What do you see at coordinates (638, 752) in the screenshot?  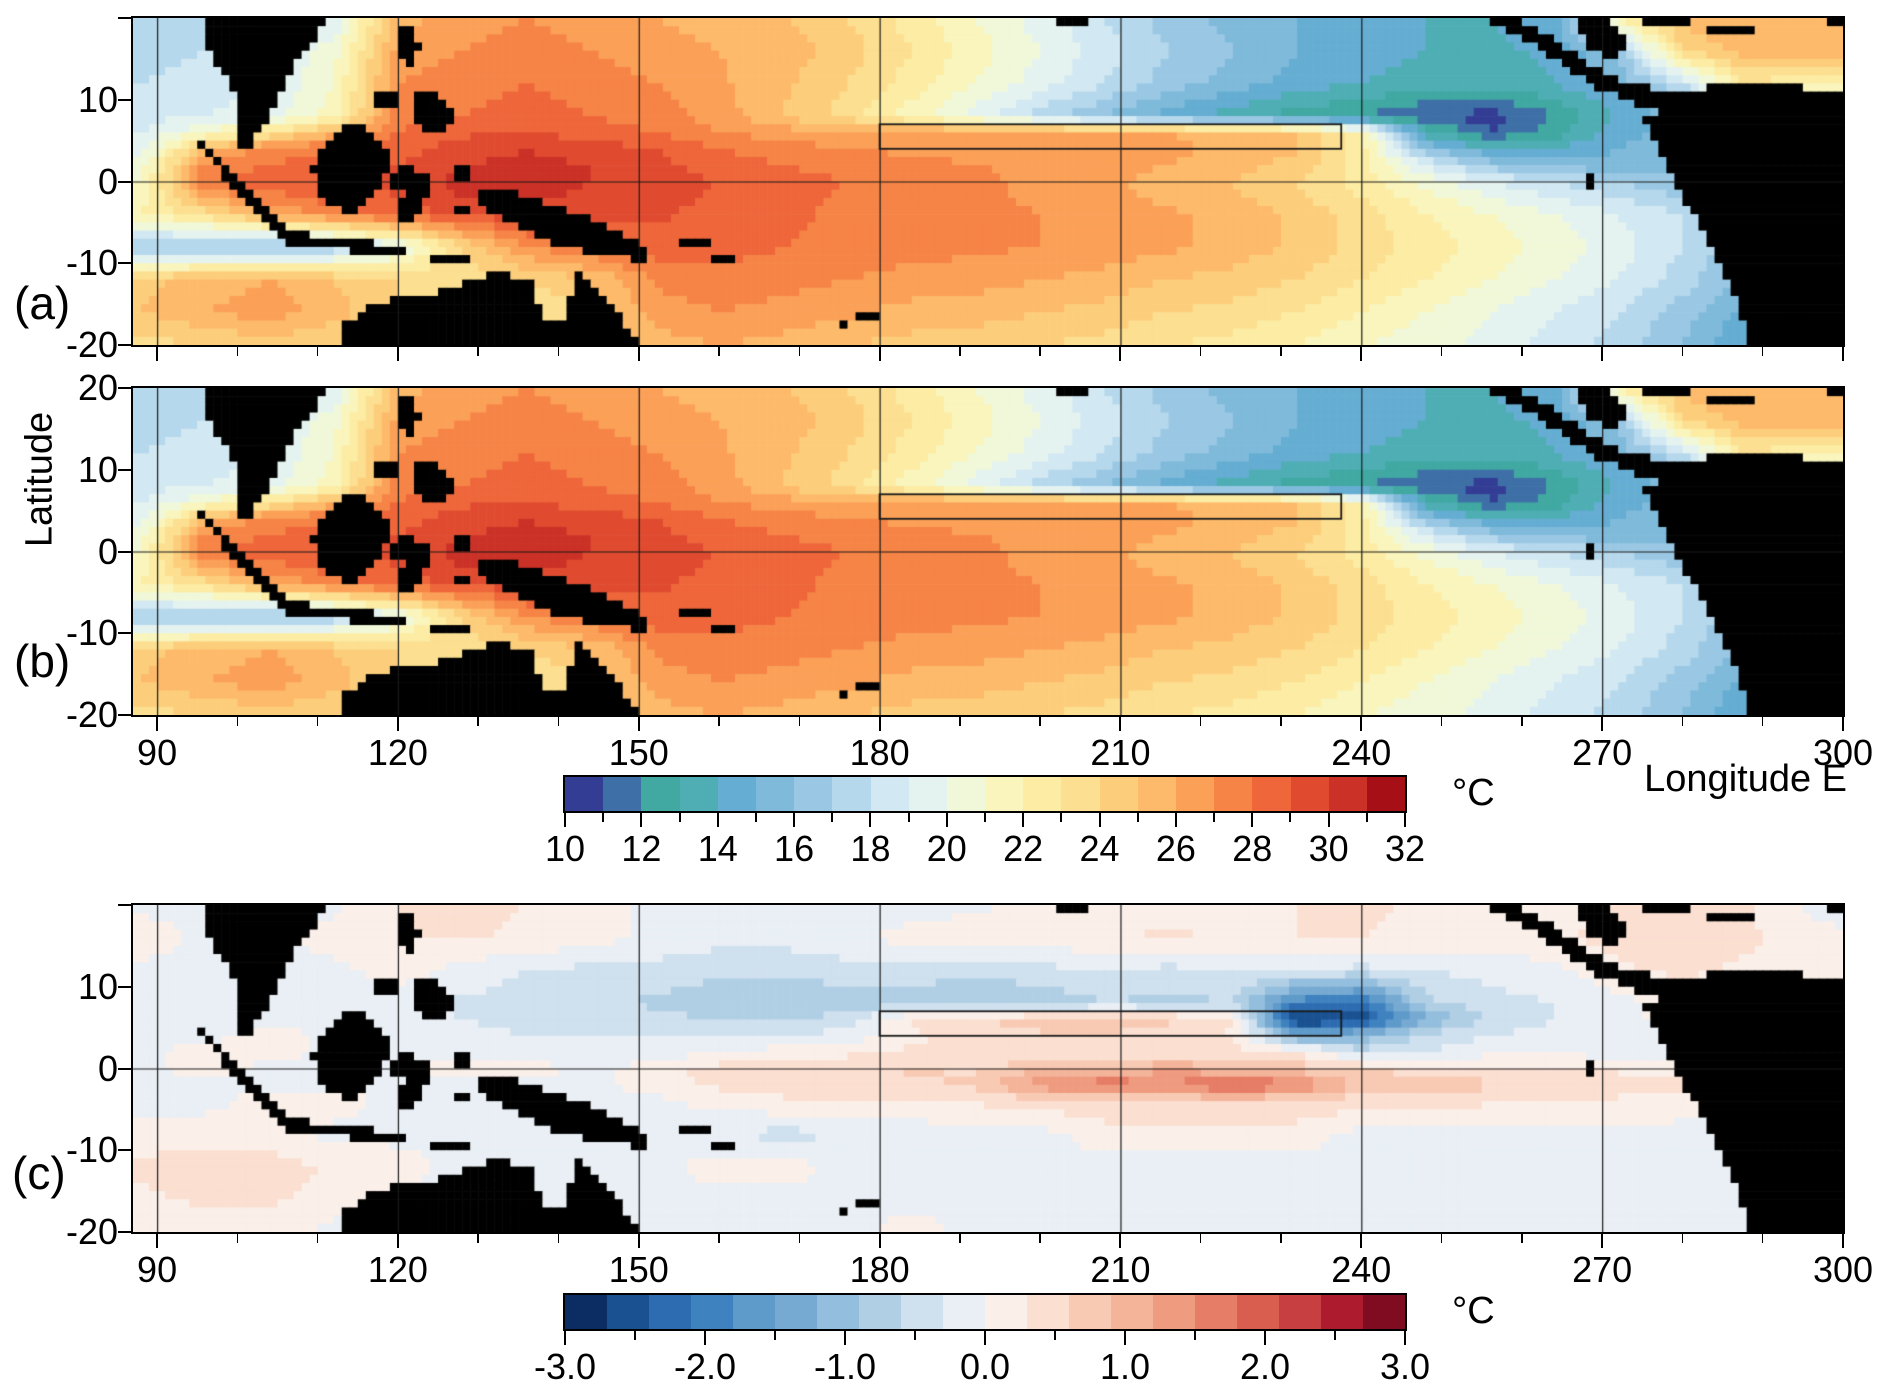 I see `x-tick-label: 150` at bounding box center [638, 752].